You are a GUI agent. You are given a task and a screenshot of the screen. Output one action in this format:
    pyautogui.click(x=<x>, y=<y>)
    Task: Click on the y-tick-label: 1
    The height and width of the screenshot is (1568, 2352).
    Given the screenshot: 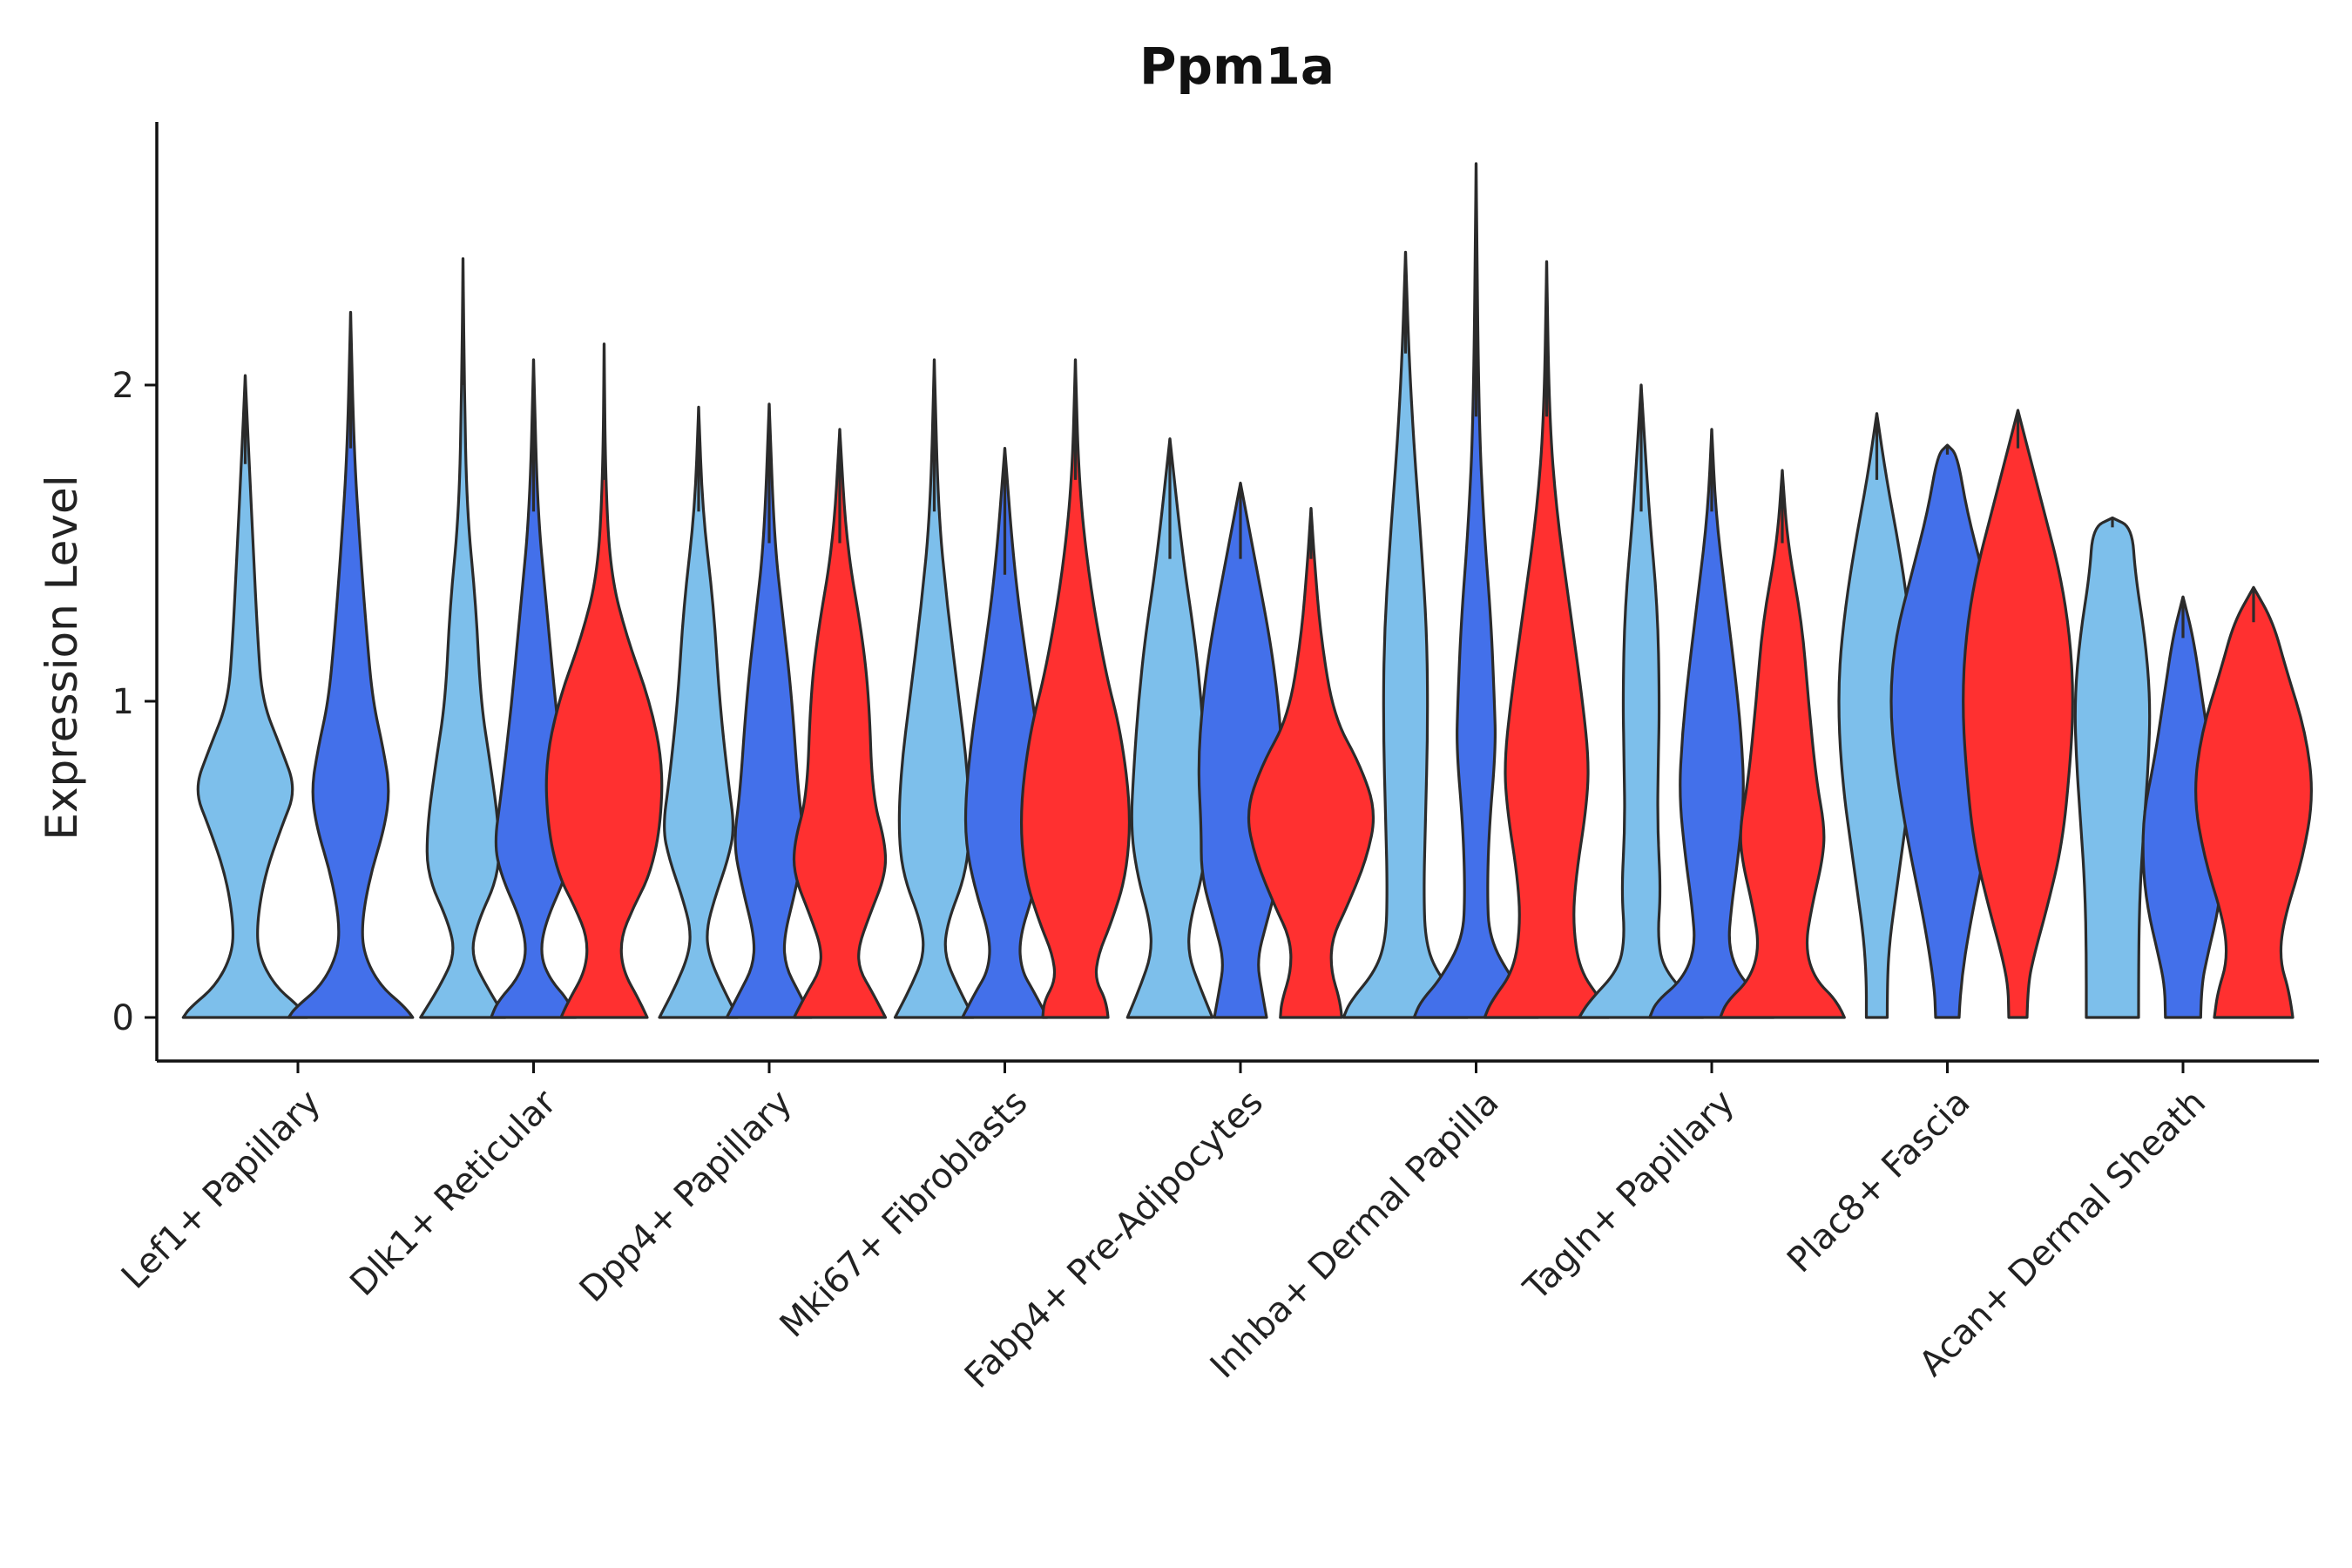 What is the action you would take?
    pyautogui.click(x=123, y=702)
    